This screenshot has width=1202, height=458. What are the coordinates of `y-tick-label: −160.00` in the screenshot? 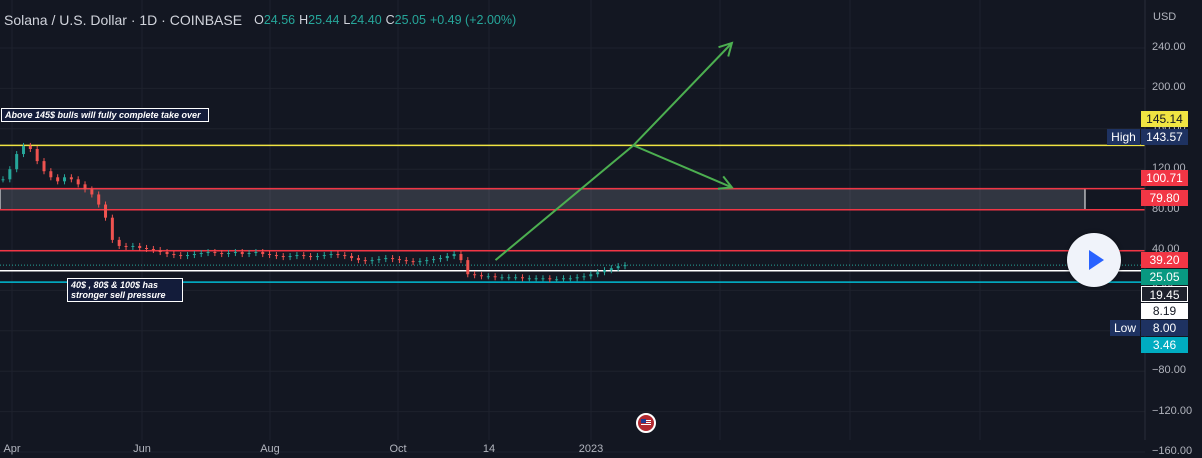 It's located at (1172, 451).